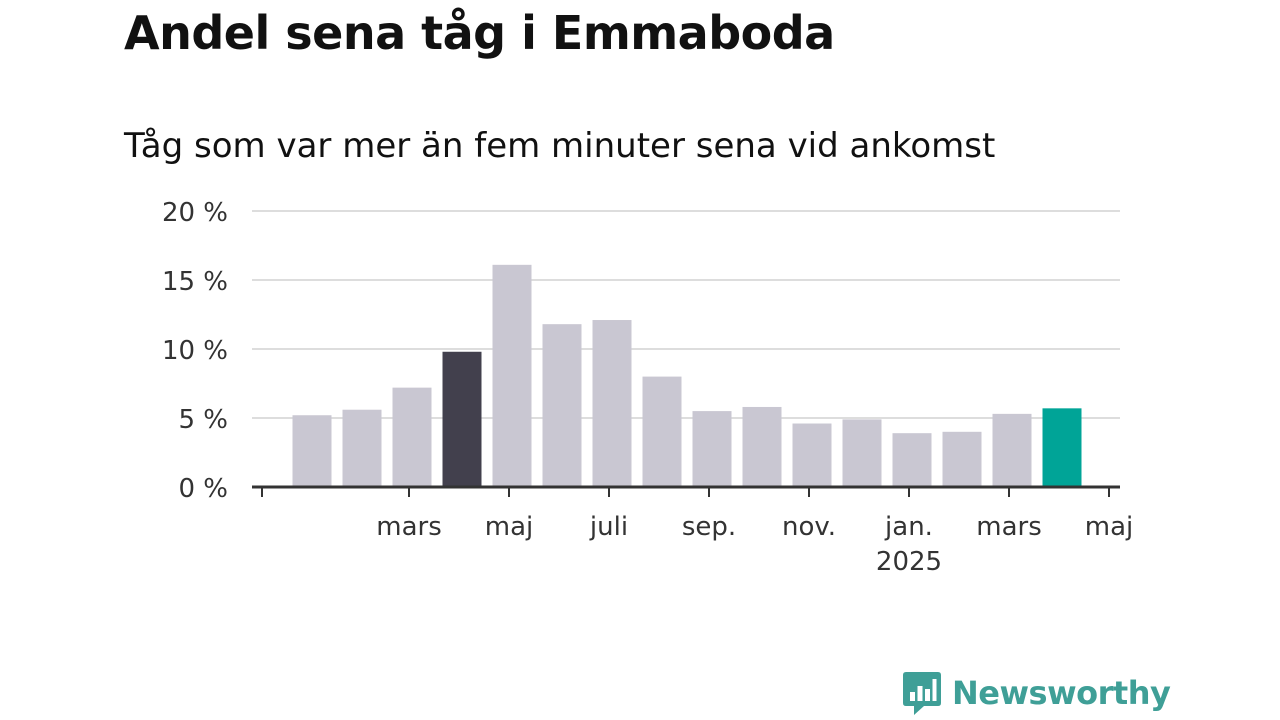  I want to click on newsworthy-logo-icon, so click(922, 693).